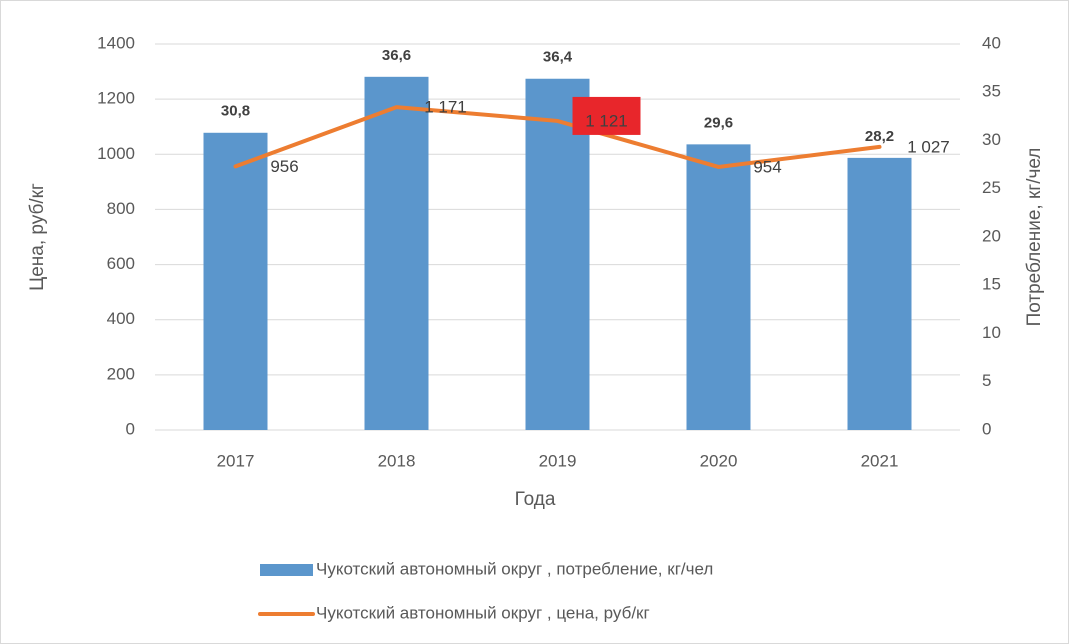  What do you see at coordinates (718, 122) in the screenshot?
I see `bar-data-label: 29,6` at bounding box center [718, 122].